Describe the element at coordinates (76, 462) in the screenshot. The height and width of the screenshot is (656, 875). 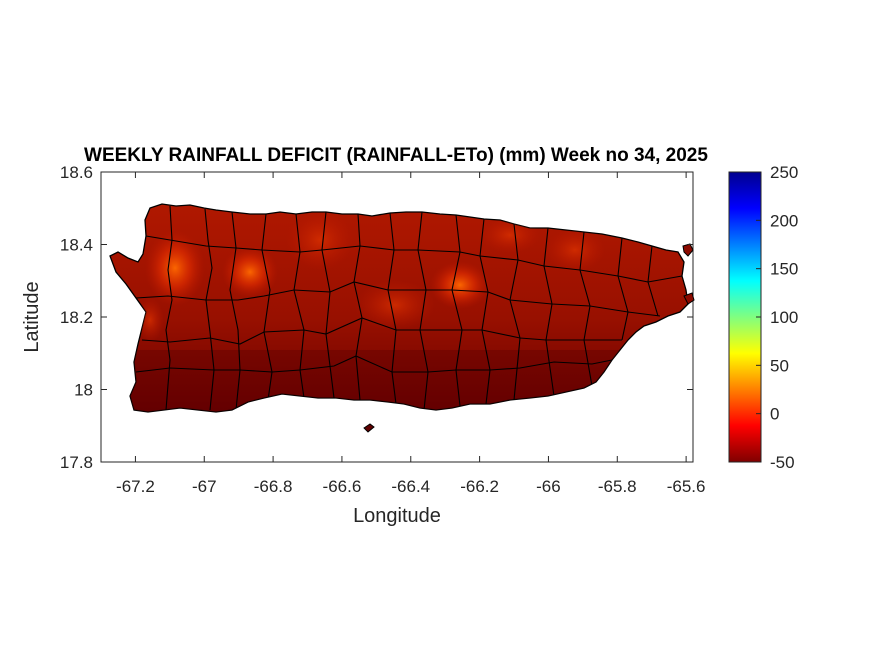
I see `y-tick-label: 17.8` at that location.